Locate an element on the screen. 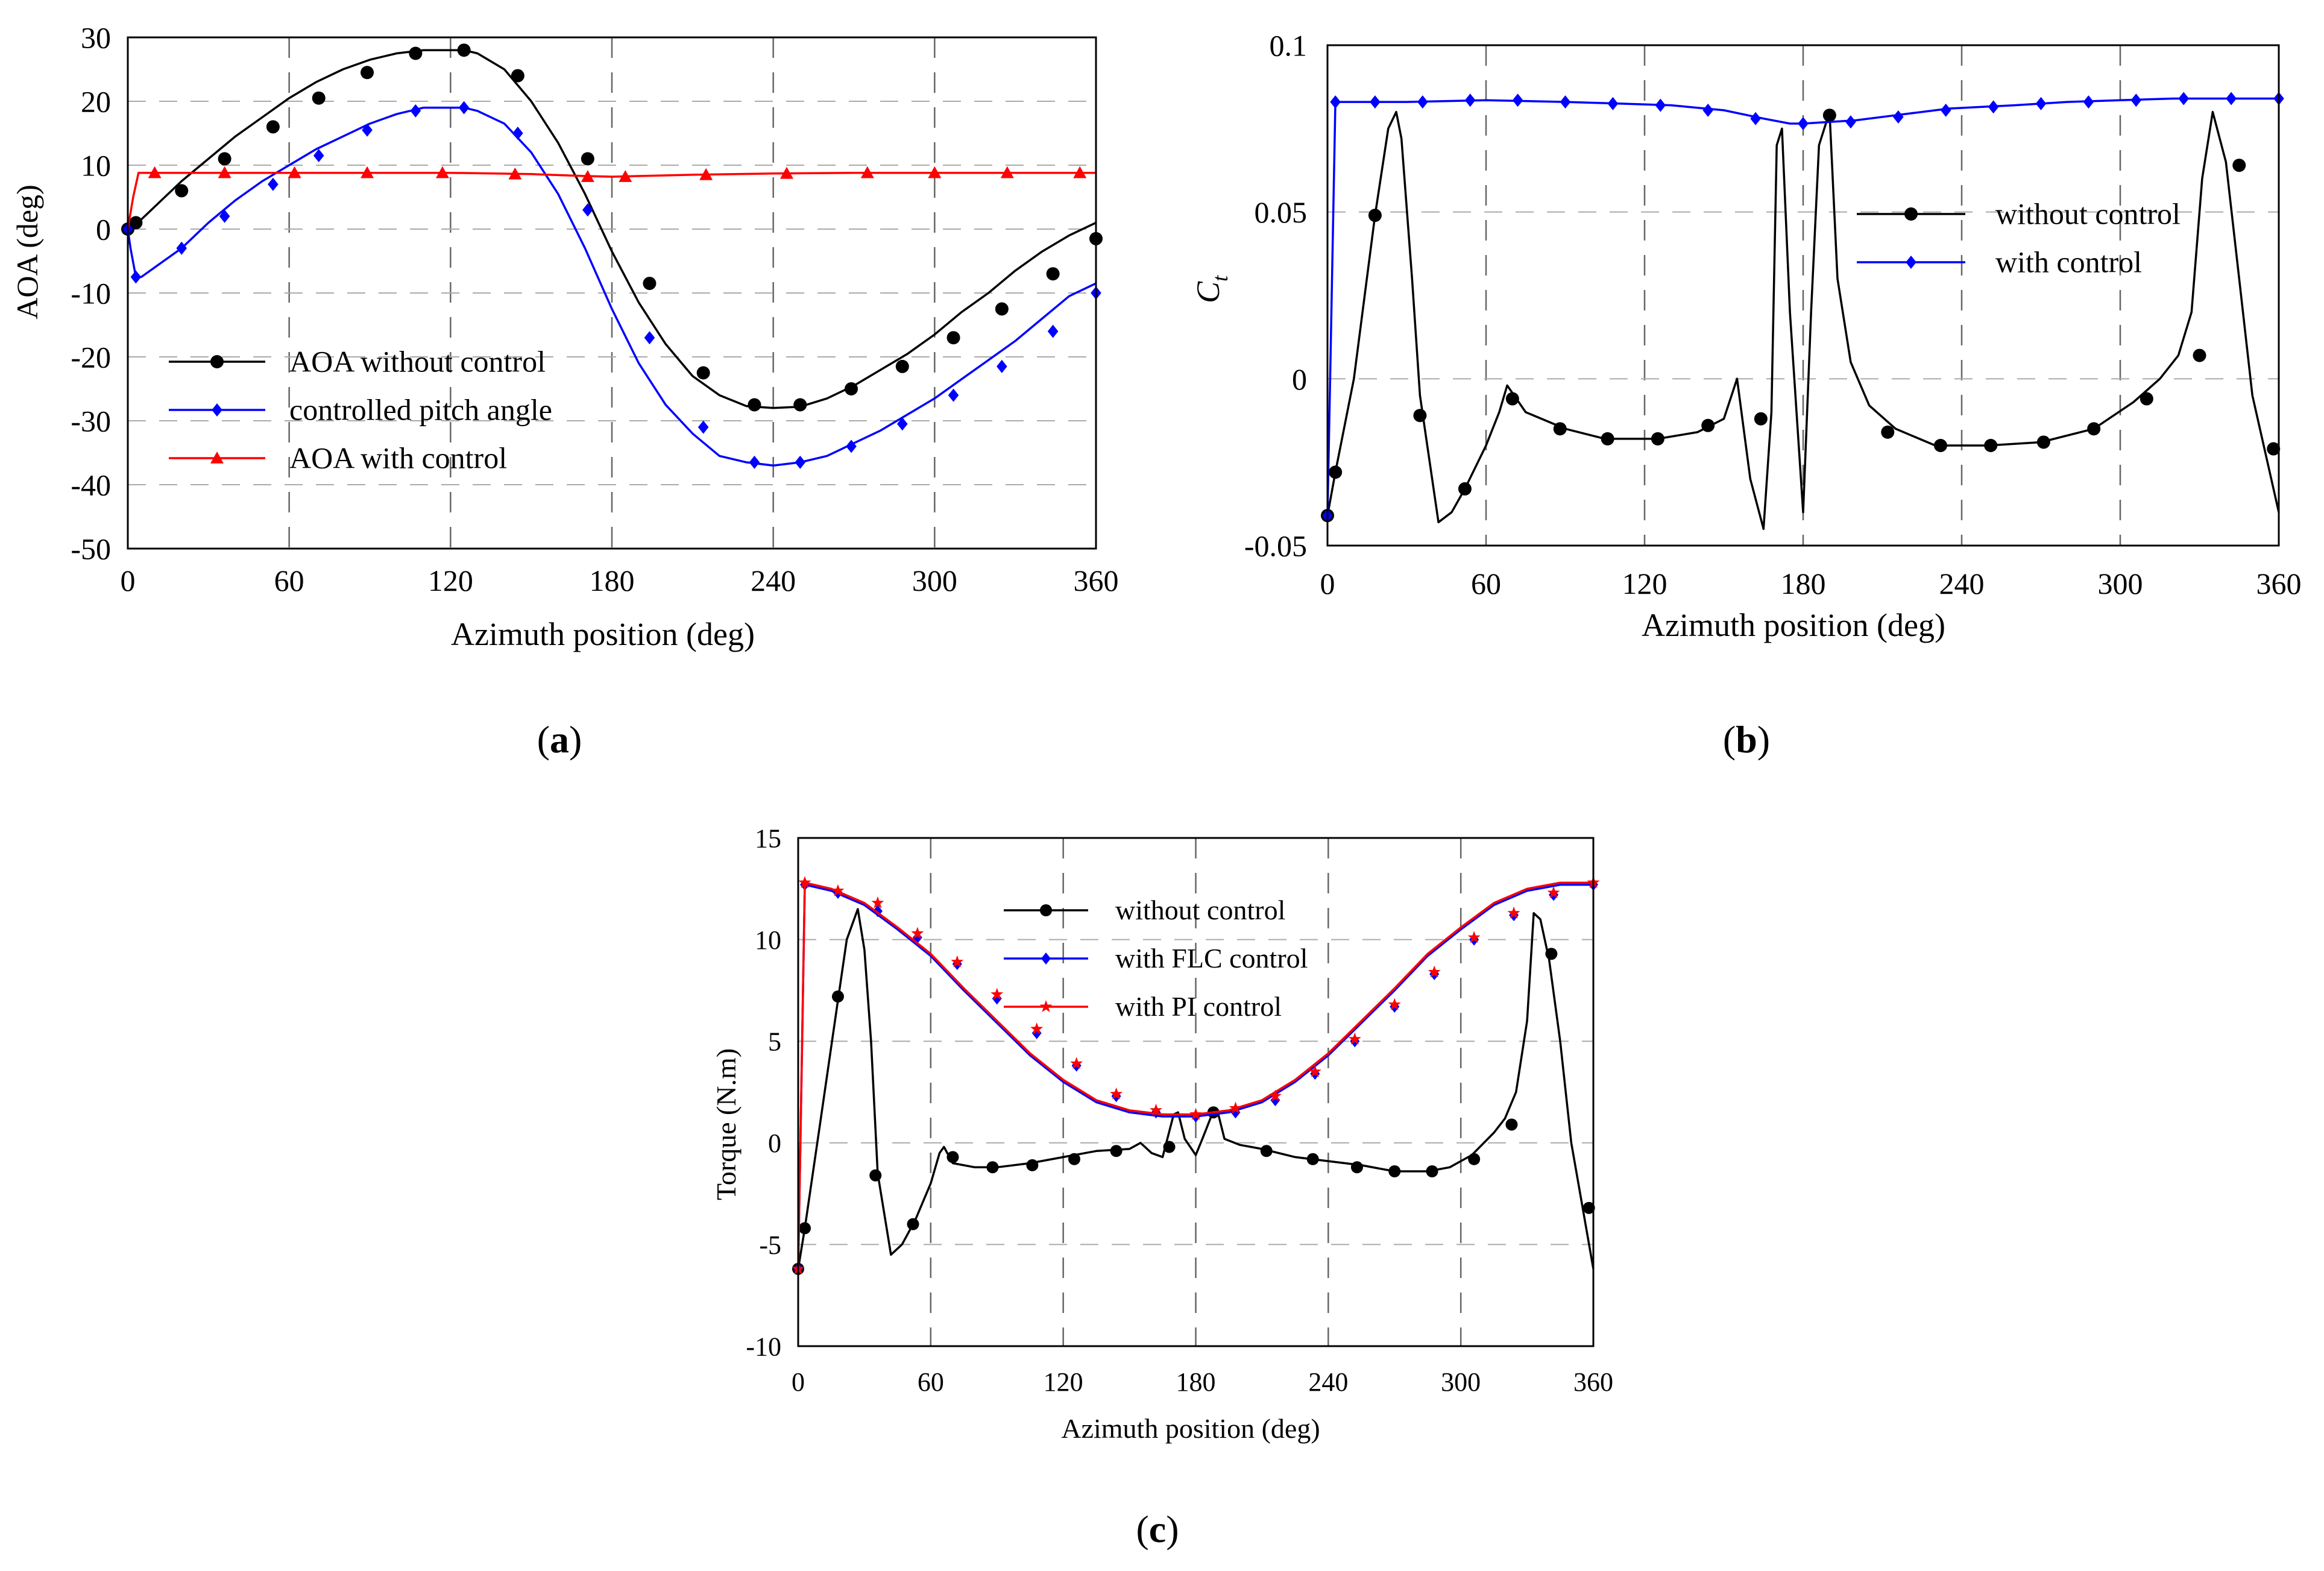 The height and width of the screenshot is (1571, 2324). chart-c-legend-label-0: without control is located at coordinates (1200, 910).